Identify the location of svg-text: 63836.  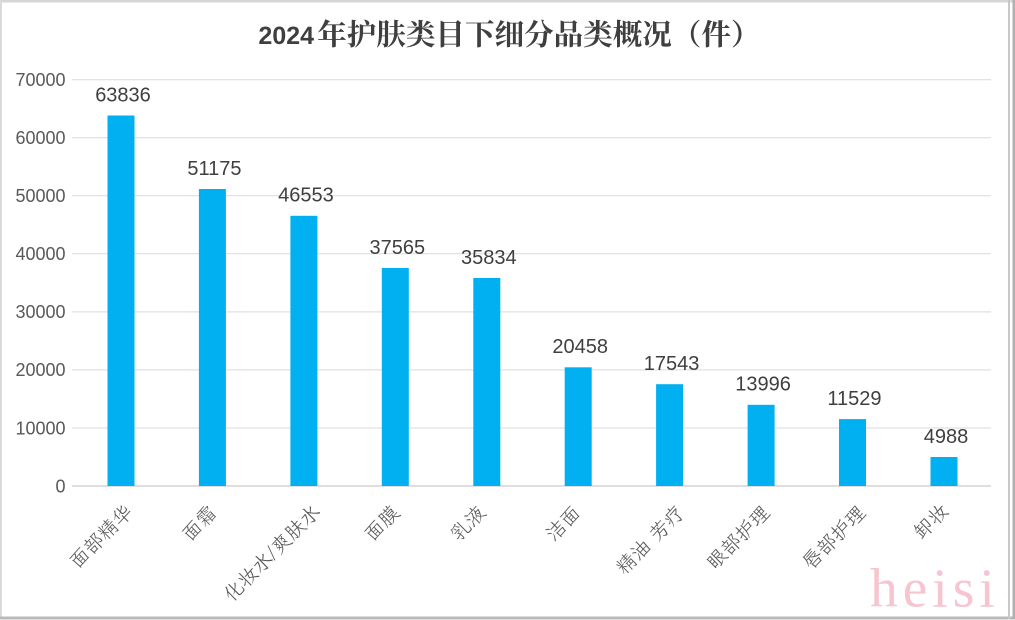
(123, 95).